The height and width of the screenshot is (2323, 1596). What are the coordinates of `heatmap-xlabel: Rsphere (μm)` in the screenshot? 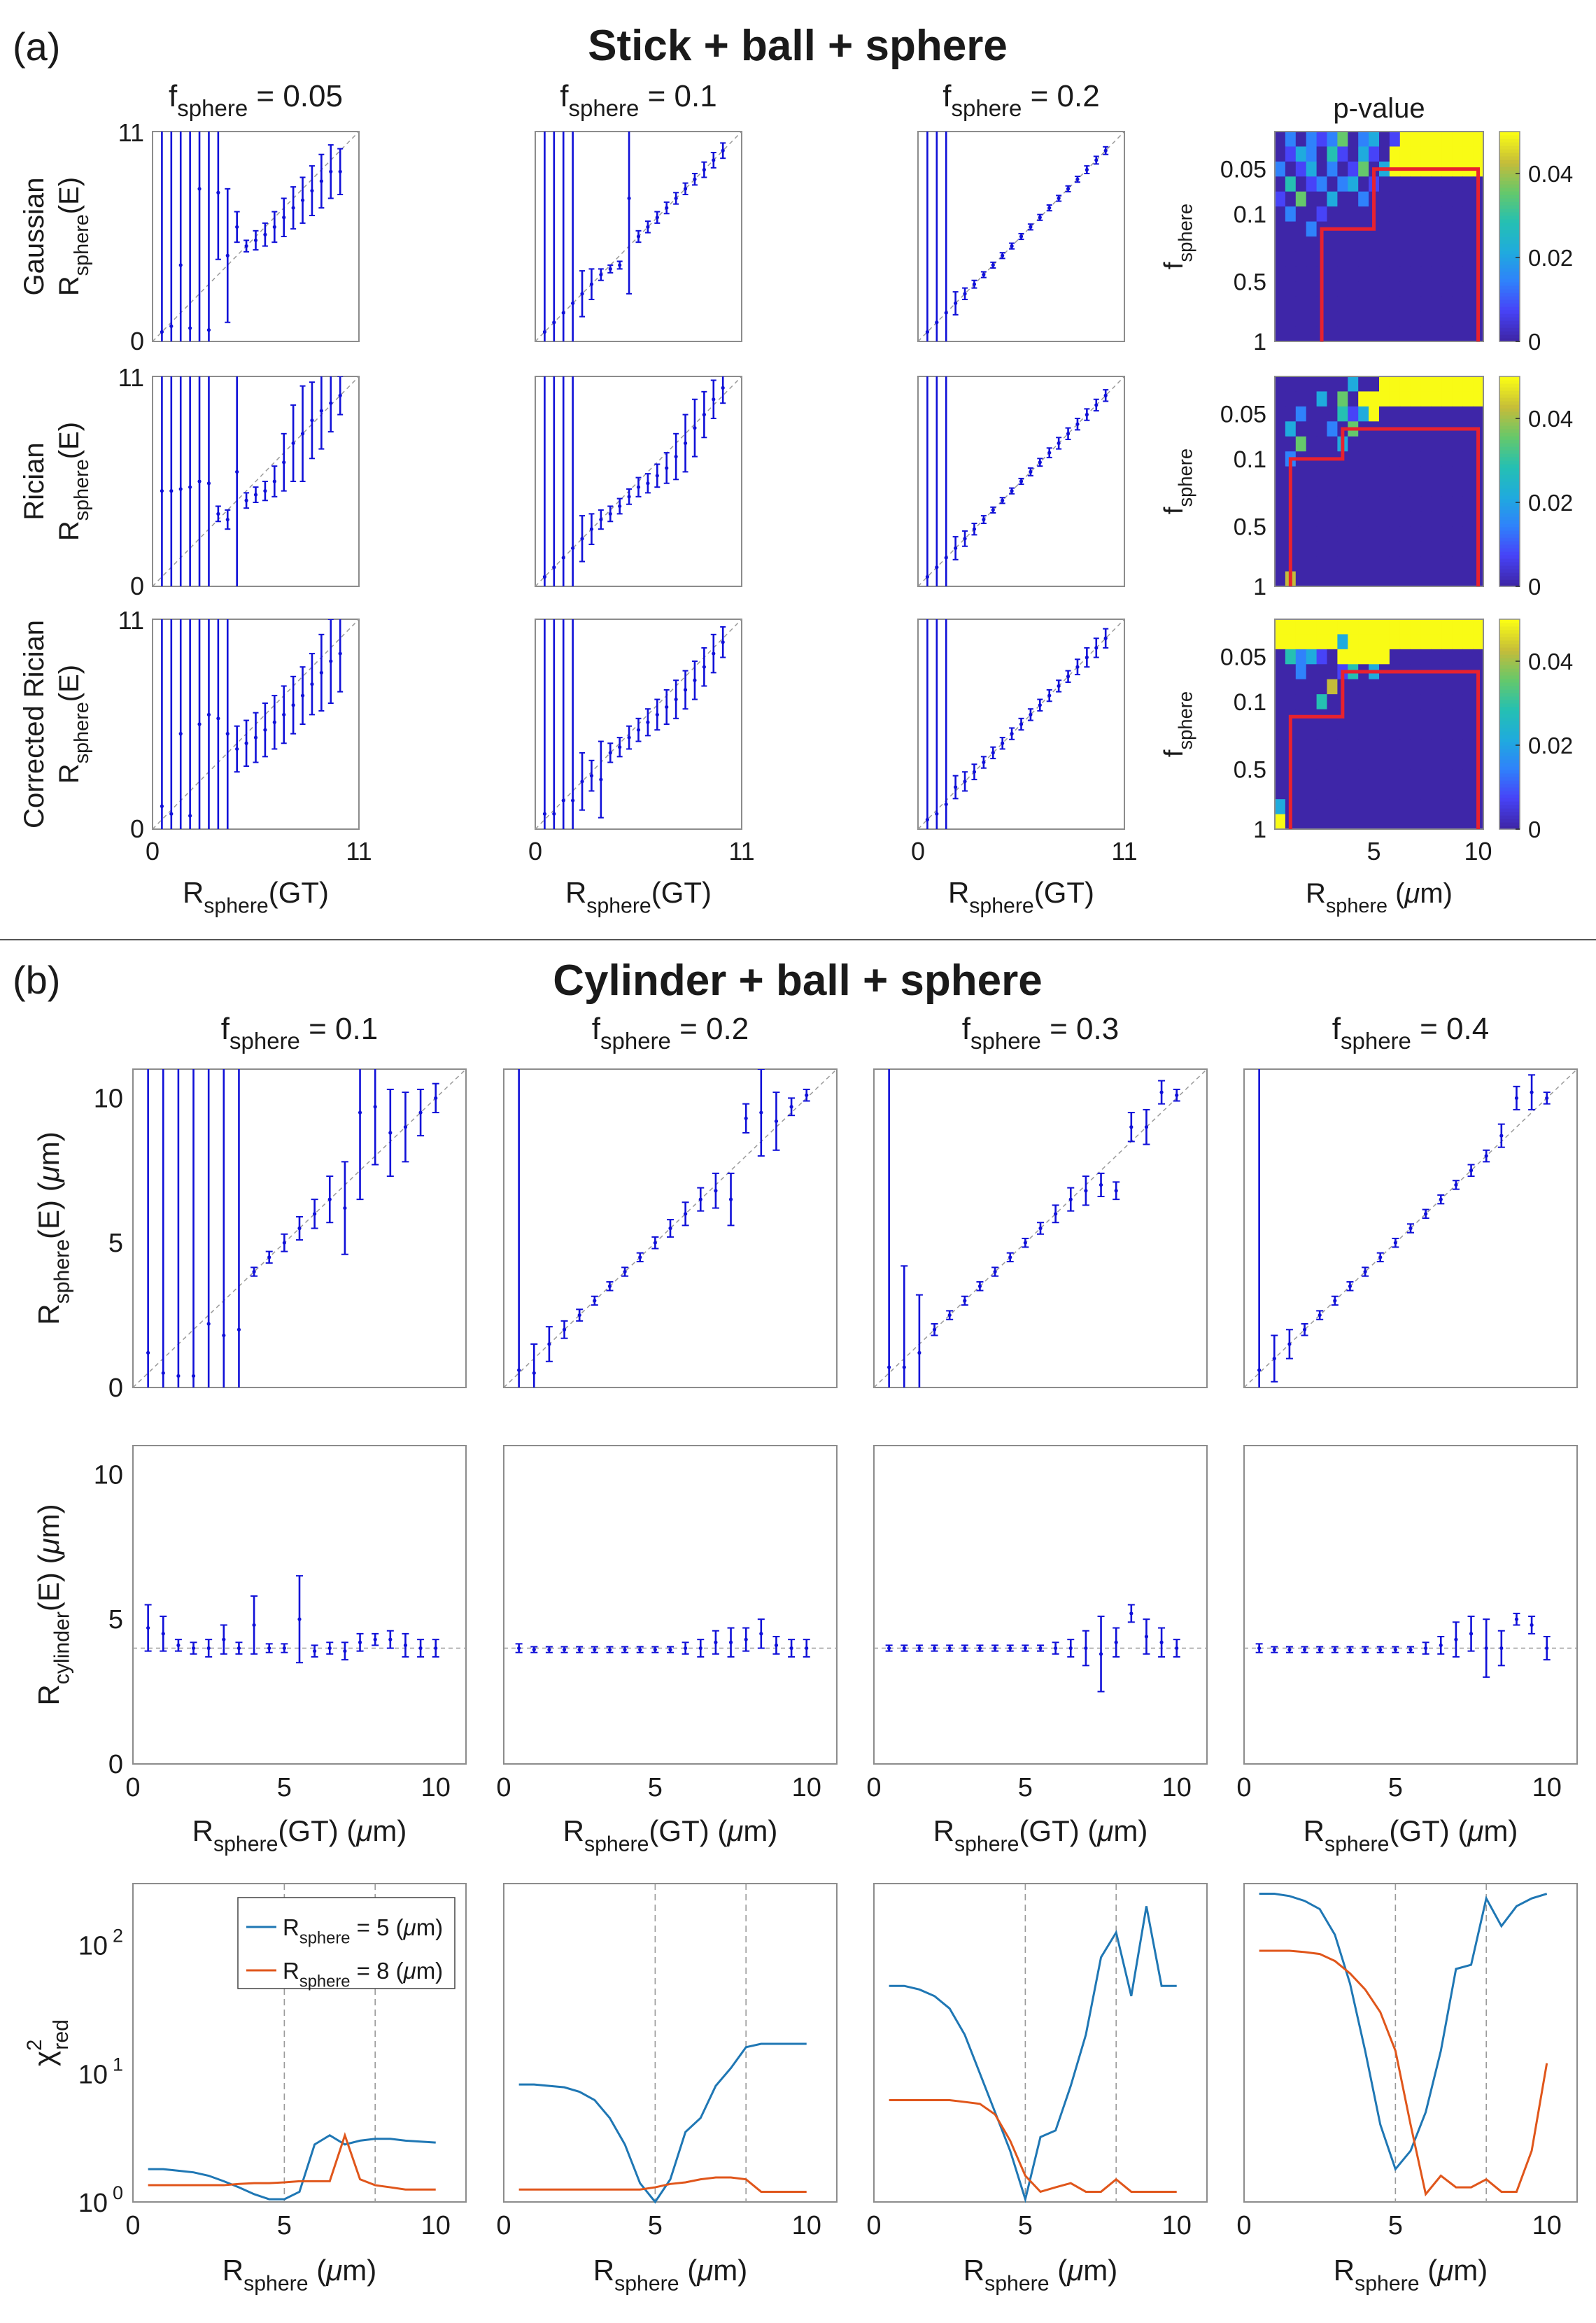 It's located at (1379, 897).